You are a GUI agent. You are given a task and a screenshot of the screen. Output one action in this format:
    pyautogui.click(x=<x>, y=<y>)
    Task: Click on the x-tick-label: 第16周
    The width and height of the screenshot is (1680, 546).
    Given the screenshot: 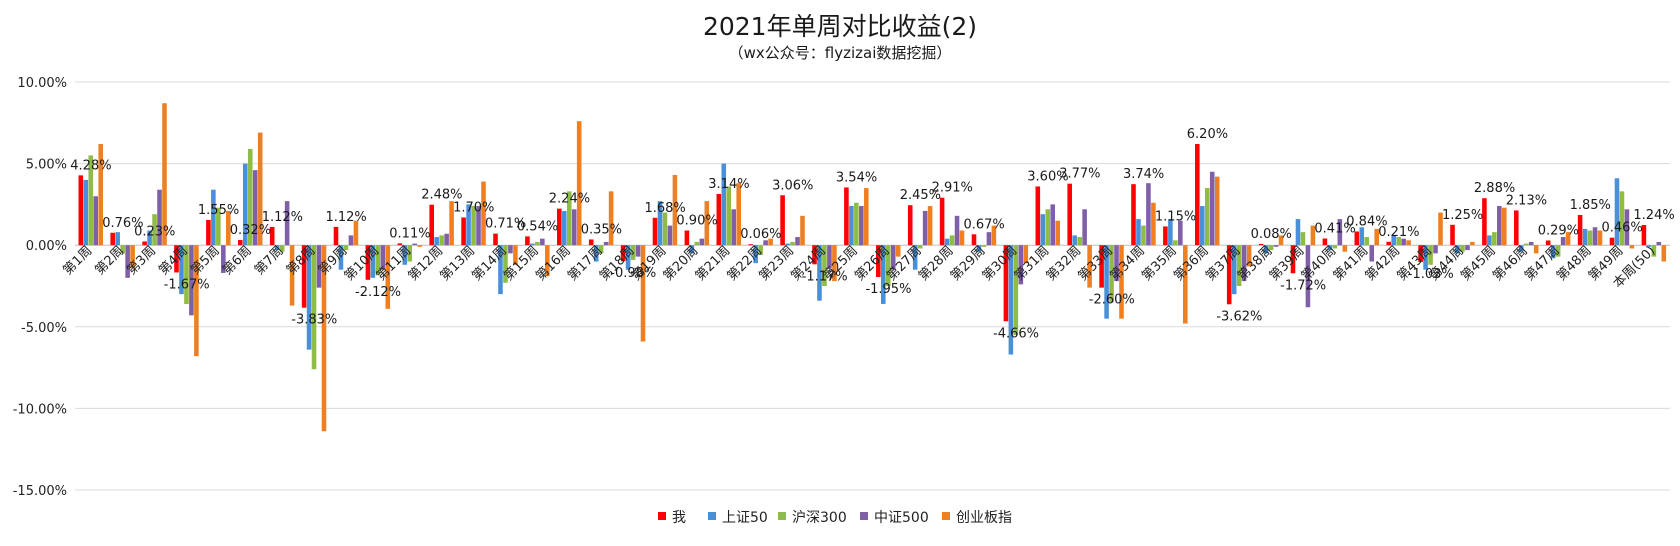 What is the action you would take?
    pyautogui.click(x=553, y=263)
    